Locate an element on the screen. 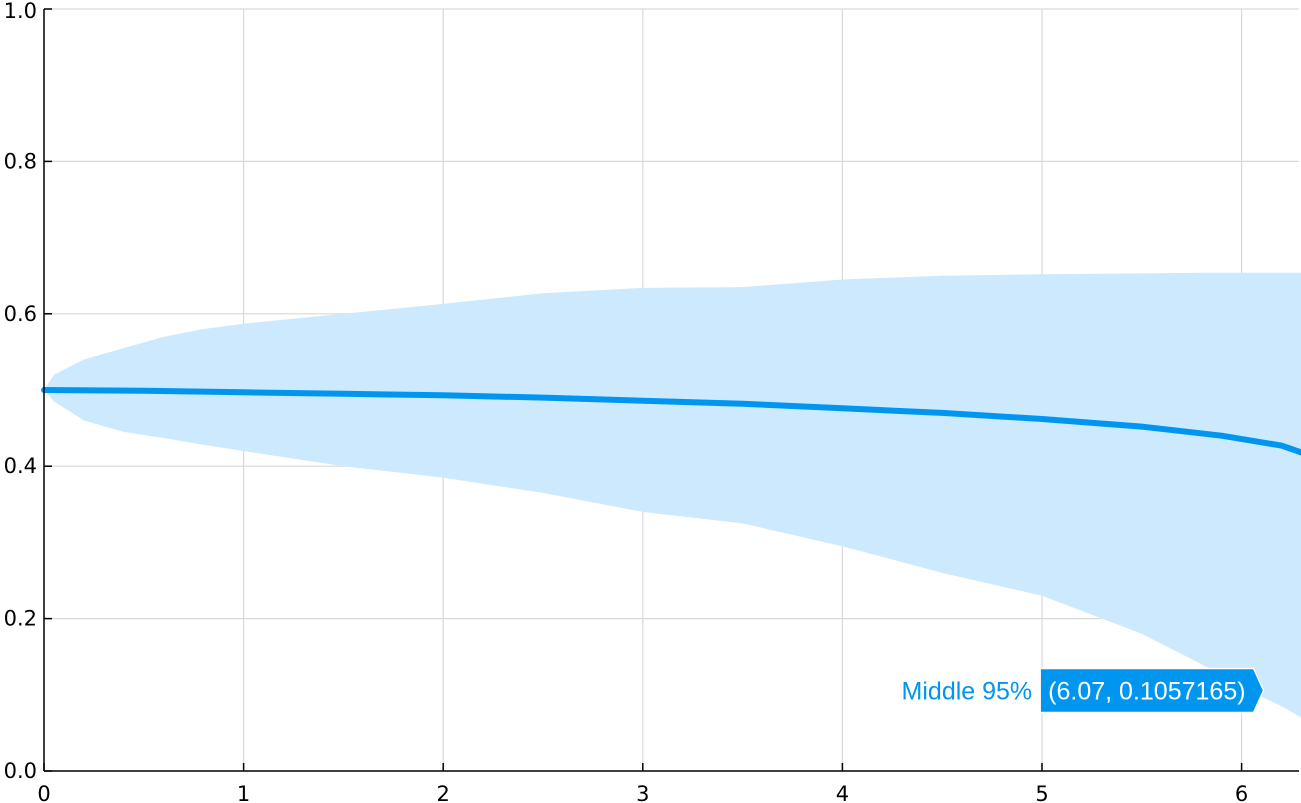 Image resolution: width=1301 pixels, height=803 pixels. x-tick-label: 0 is located at coordinates (43, 792).